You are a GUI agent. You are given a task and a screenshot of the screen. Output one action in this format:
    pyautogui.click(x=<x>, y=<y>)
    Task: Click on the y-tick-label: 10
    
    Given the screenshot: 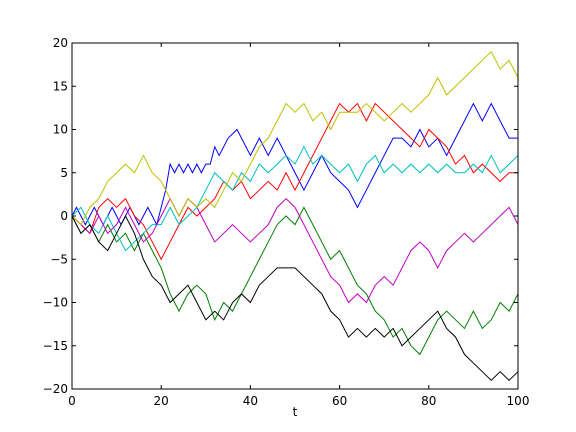 What is the action you would take?
    pyautogui.click(x=60, y=130)
    